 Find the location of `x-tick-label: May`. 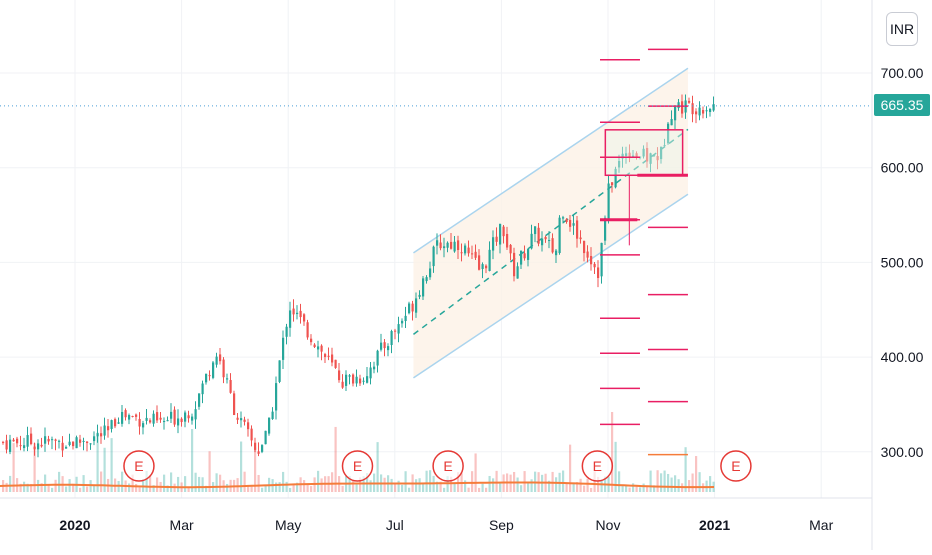

x-tick-label: May is located at coordinates (288, 525).